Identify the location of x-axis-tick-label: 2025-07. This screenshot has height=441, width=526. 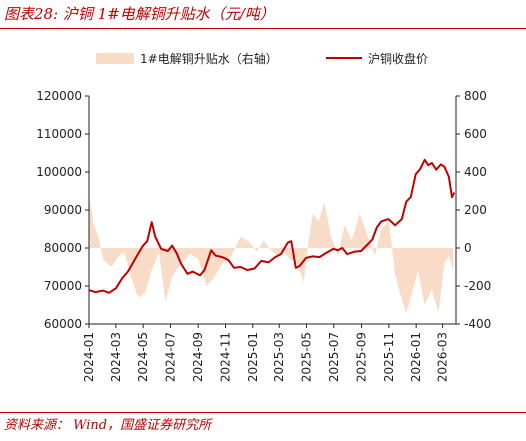
(334, 357).